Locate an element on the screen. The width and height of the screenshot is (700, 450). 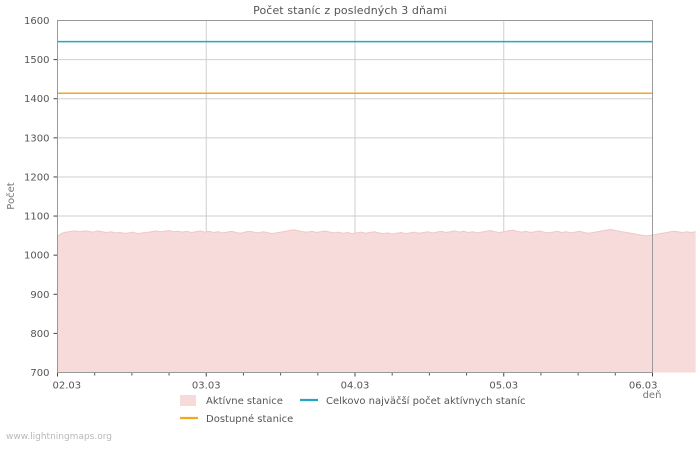
y-tick-label: 1200 is located at coordinates (36, 177).